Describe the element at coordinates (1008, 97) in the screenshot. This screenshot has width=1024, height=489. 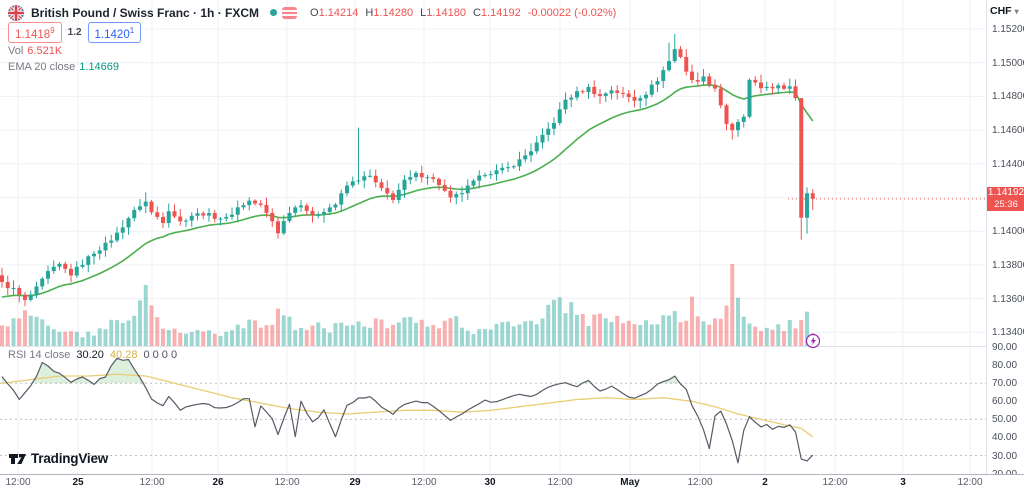
I see `price-axis-label: 1.14800` at that location.